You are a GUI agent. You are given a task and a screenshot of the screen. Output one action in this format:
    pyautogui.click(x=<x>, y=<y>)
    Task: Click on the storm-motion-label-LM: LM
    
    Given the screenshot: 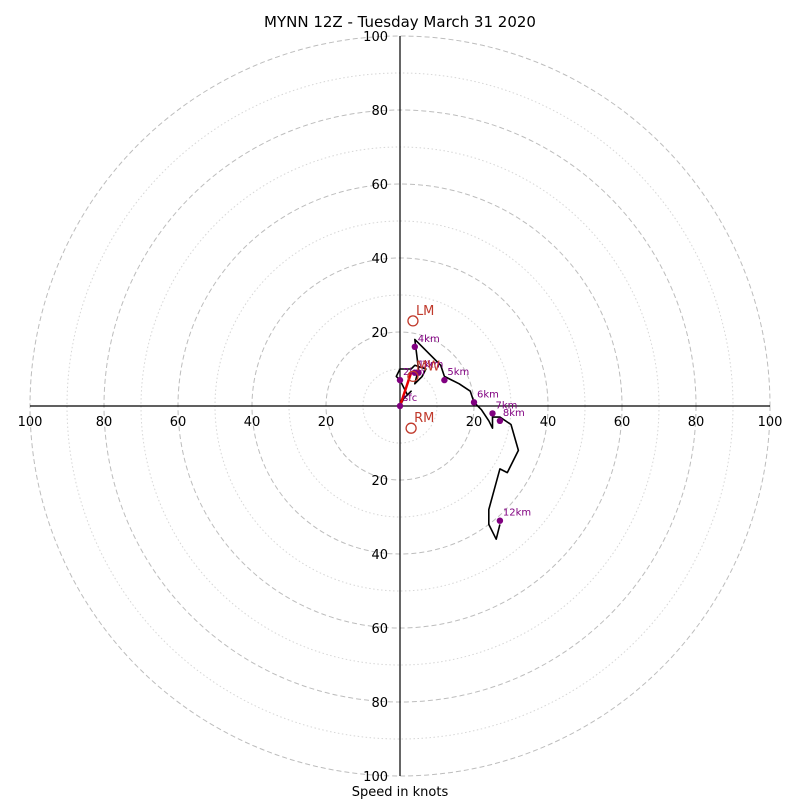 What is the action you would take?
    pyautogui.click(x=425, y=311)
    